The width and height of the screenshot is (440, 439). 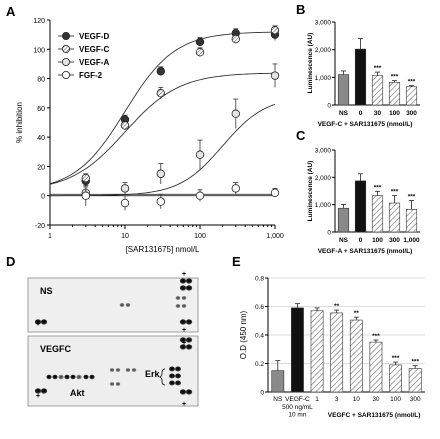 I want to click on b-significance: ***, so click(x=378, y=68).